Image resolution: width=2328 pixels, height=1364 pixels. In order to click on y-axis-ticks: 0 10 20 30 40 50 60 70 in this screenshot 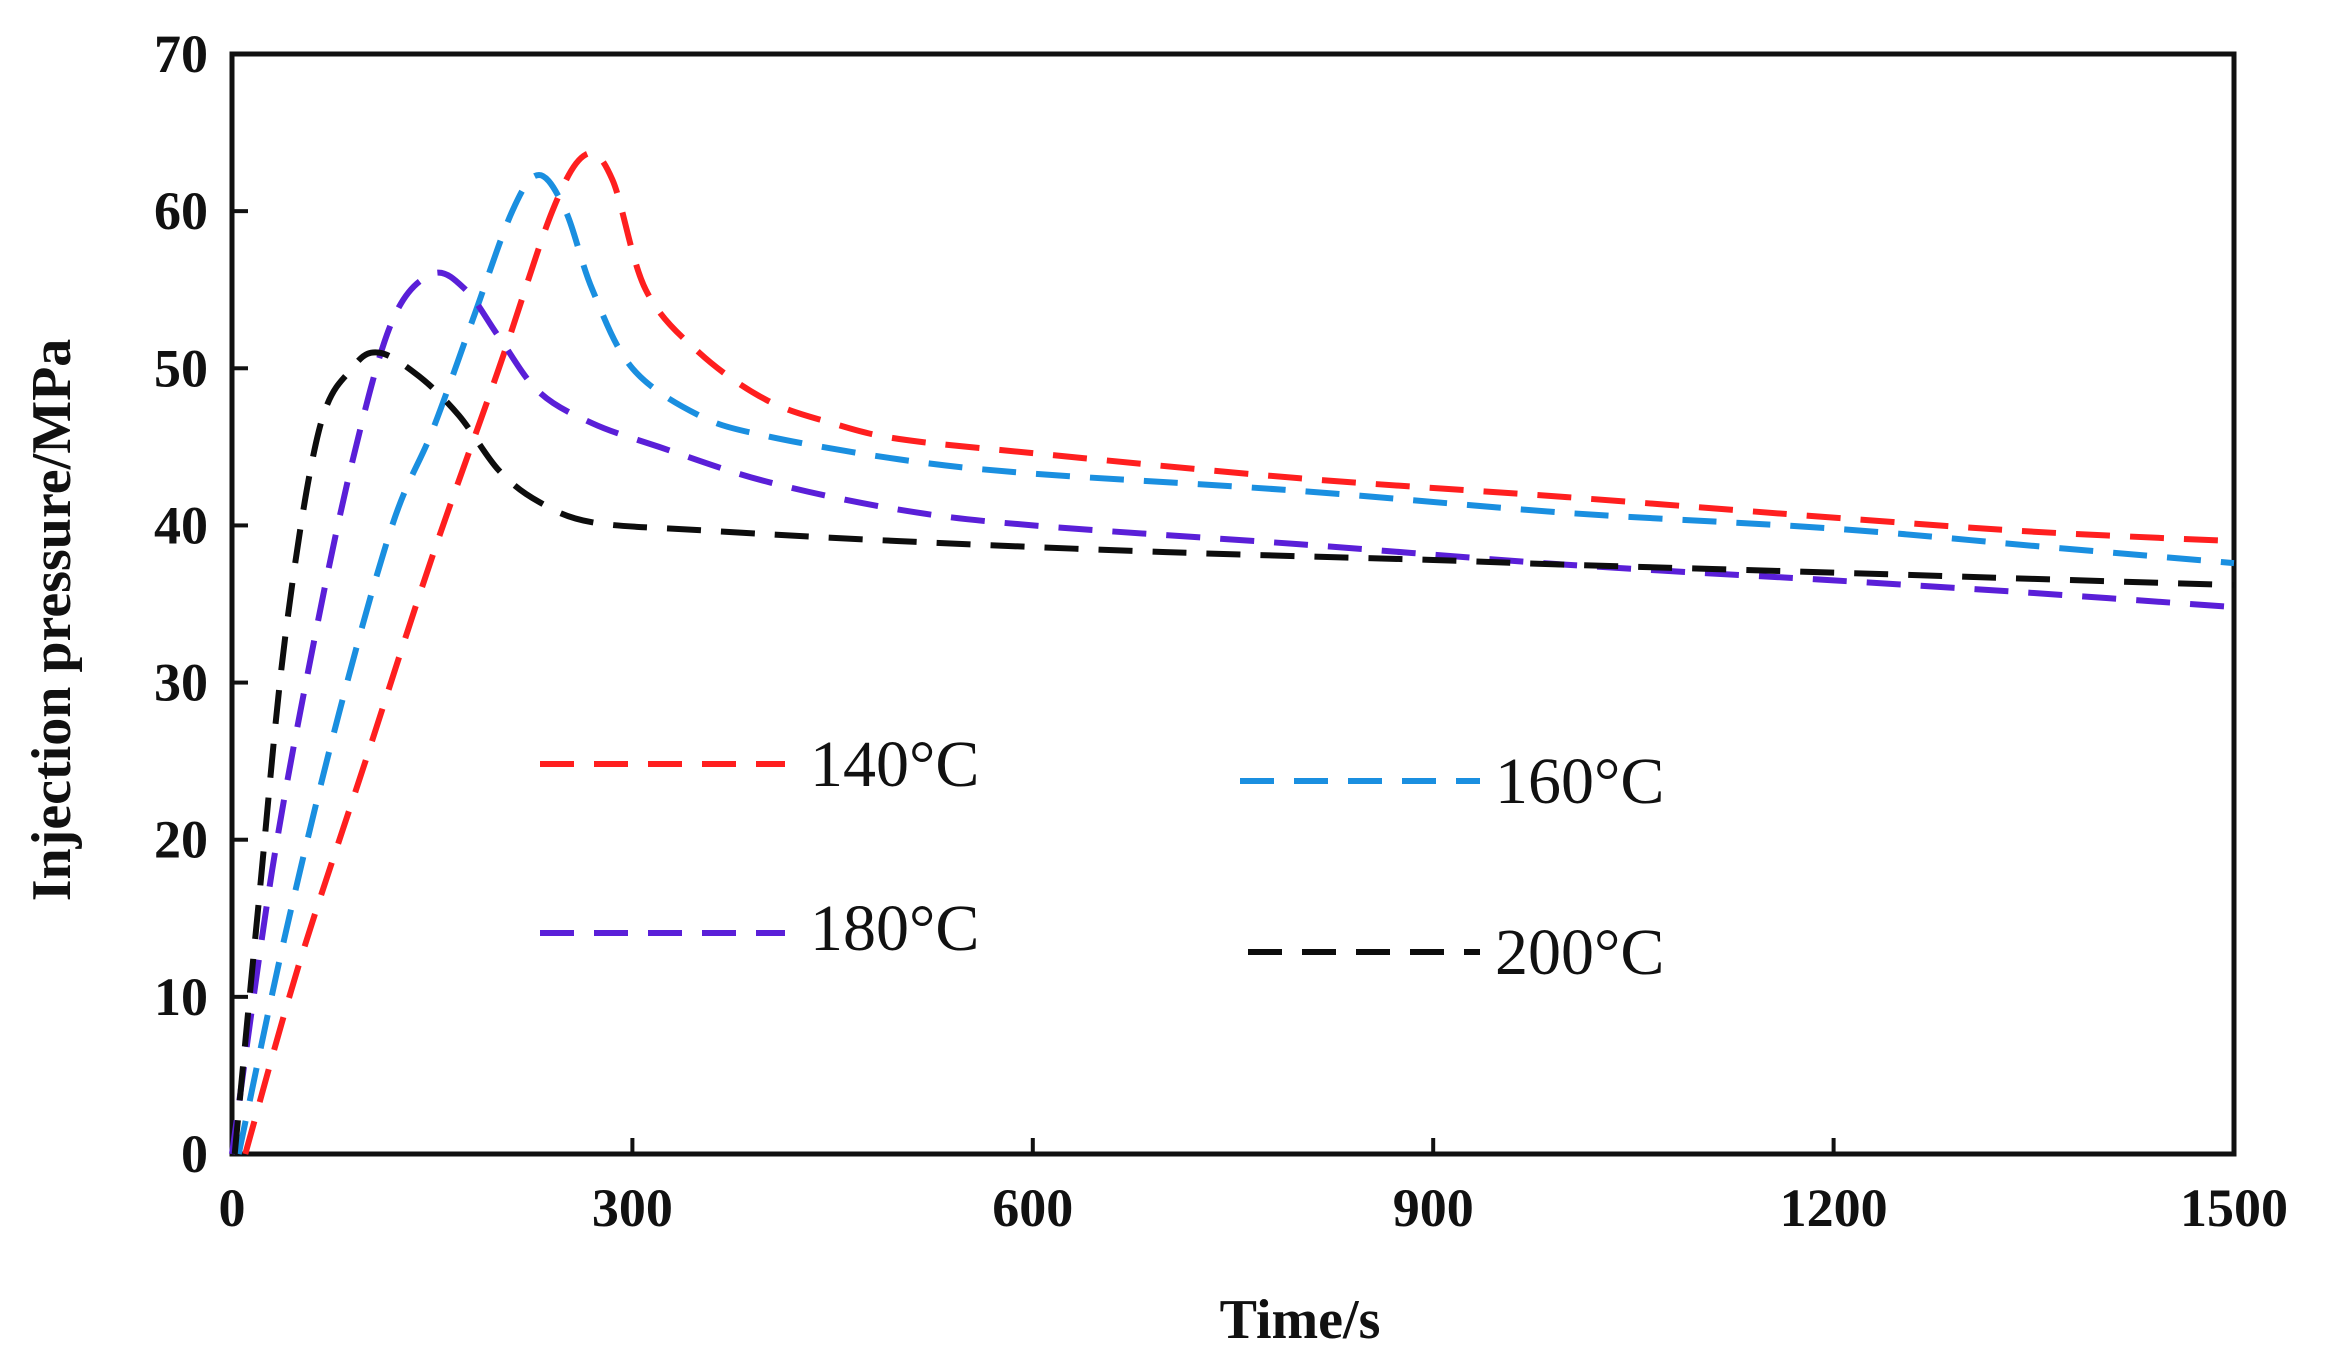, I will do `click(201, 604)`.